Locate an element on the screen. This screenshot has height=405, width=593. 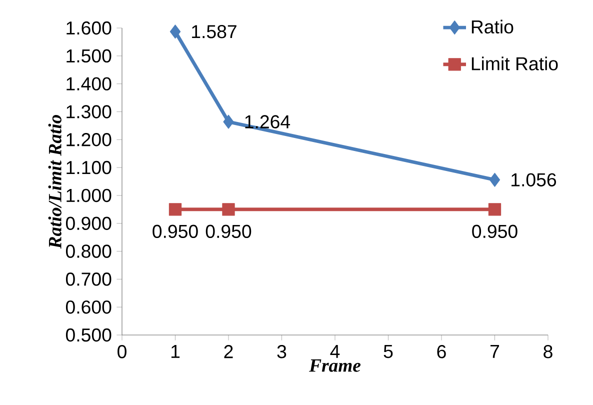
x-tick-label: 7 is located at coordinates (495, 351).